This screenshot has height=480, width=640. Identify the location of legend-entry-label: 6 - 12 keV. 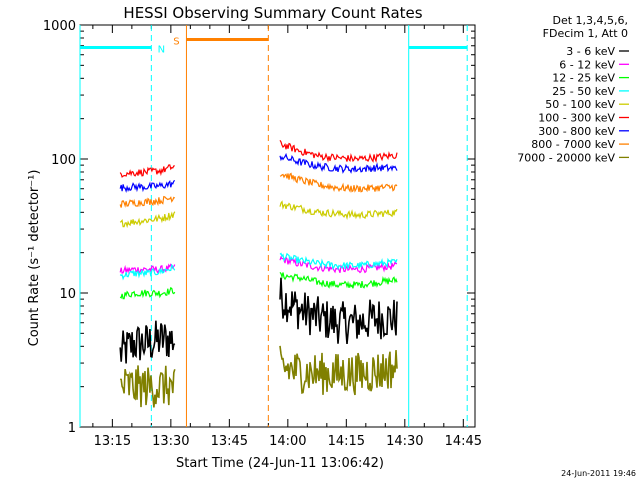
(587, 64).